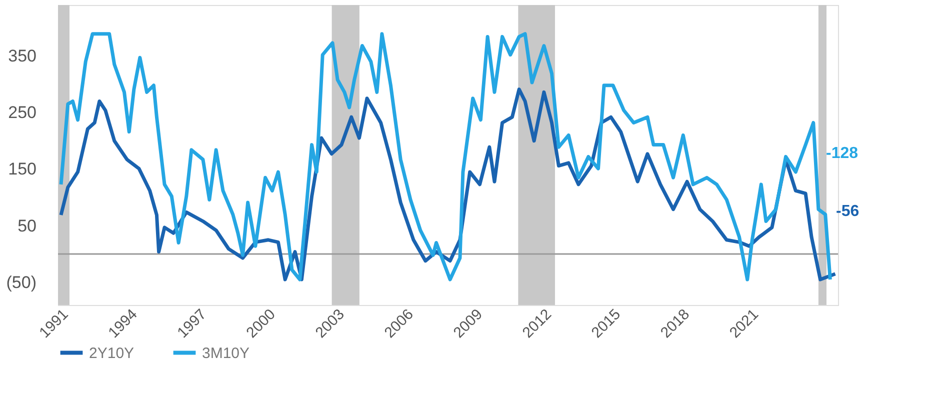 The height and width of the screenshot is (417, 949). I want to click on y-tick-label: 250, so click(22, 112).